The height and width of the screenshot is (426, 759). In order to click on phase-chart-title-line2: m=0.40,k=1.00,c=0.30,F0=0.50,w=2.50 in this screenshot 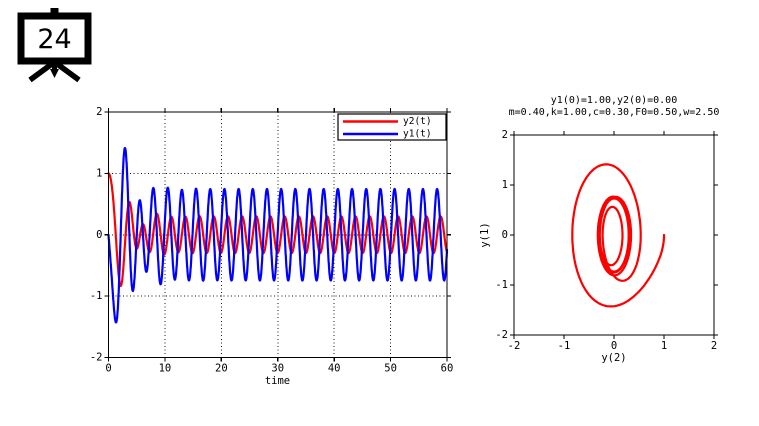, I will do `click(614, 112)`.